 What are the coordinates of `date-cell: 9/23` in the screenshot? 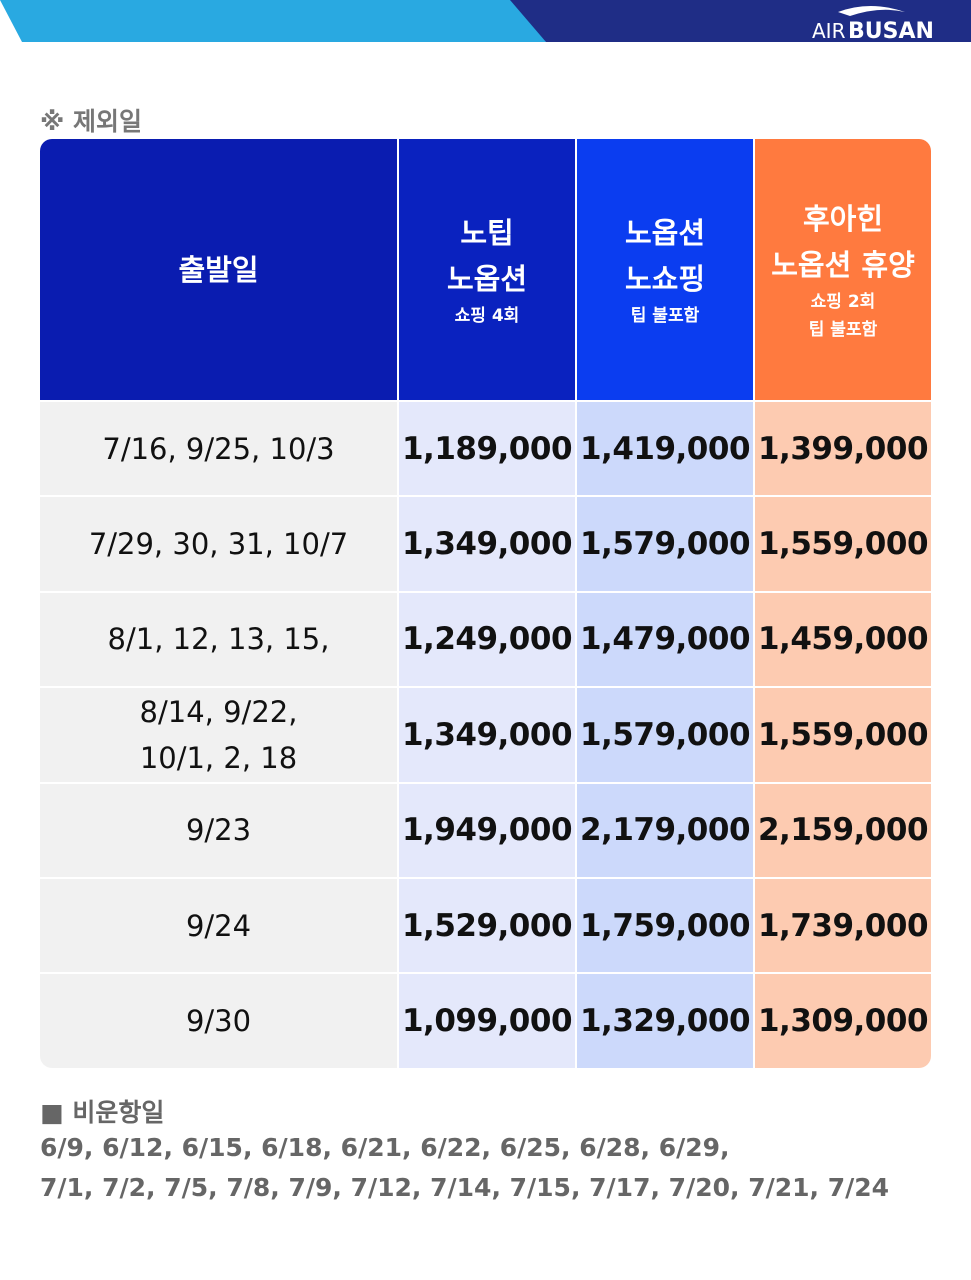 It's located at (218, 829).